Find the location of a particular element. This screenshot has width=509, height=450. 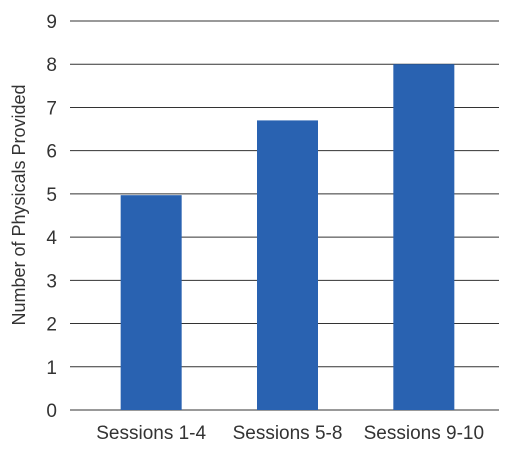

x-axis-labels: Sessions 1-4 Sessions 5-8 Sessions 9-10 is located at coordinates (290, 433).